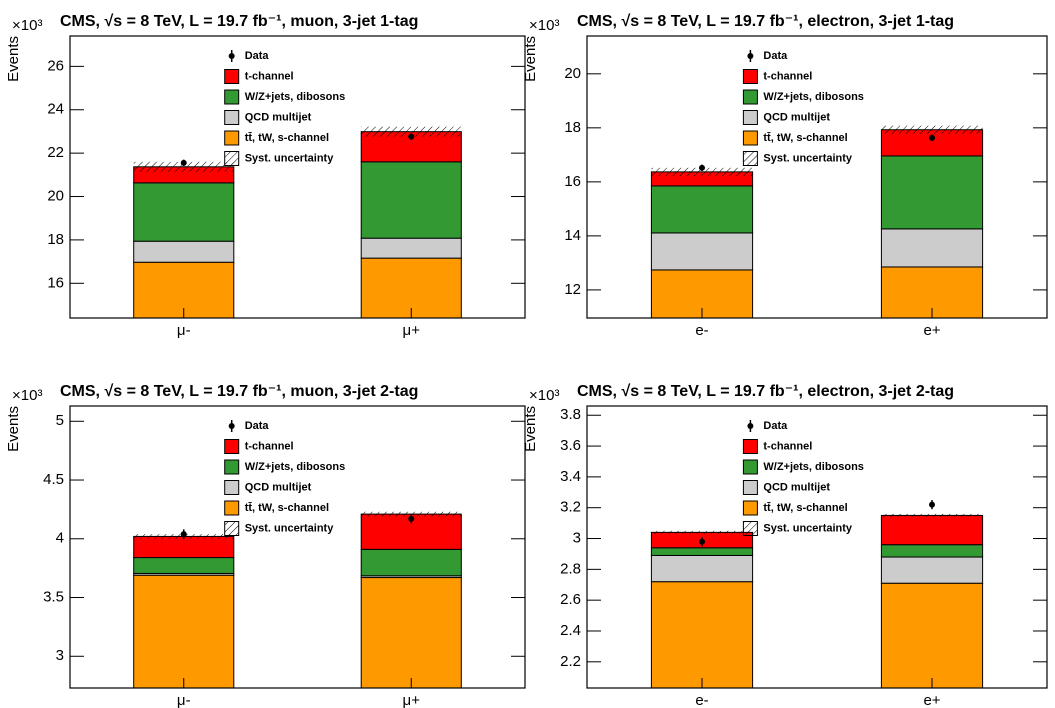 This screenshot has height=708, width=1055. Describe the element at coordinates (184, 700) in the screenshot. I see `x-tick-label: μ-` at that location.